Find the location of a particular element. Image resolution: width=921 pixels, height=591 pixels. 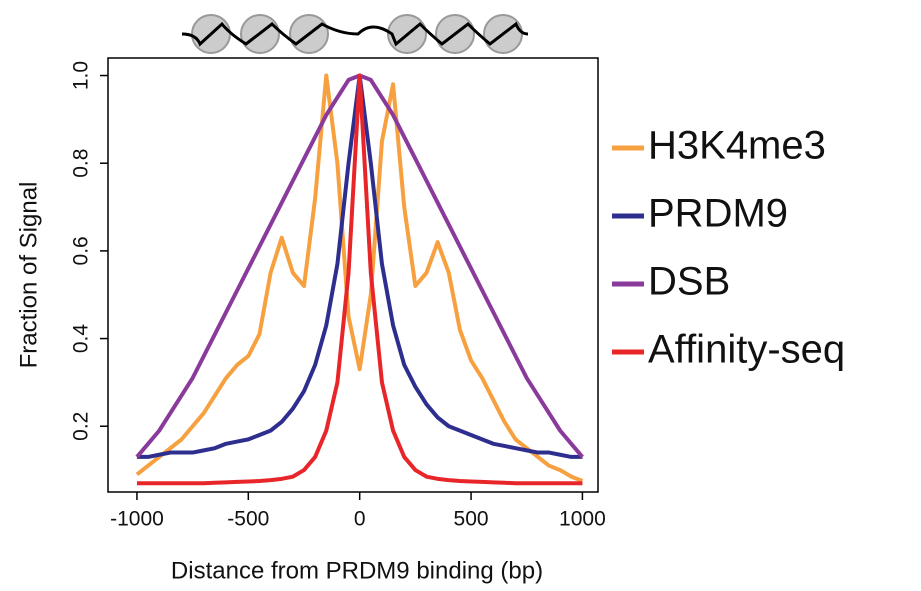

x-axis-label: Distance from PRDM9 binding (bp) is located at coordinates (357, 570).